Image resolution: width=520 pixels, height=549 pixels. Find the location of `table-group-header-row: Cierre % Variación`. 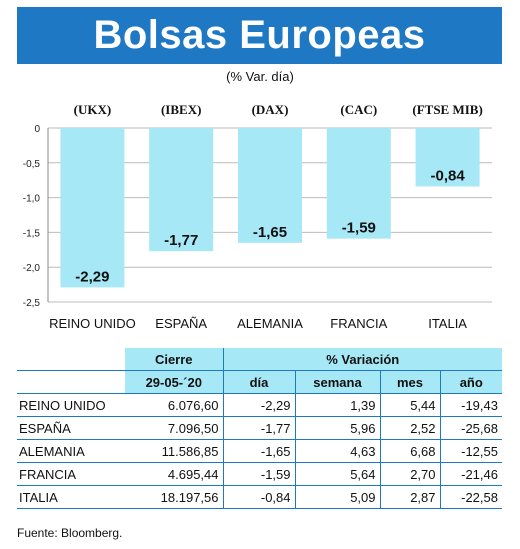

table-group-header-row: Cierre % Variación is located at coordinates (259, 359).